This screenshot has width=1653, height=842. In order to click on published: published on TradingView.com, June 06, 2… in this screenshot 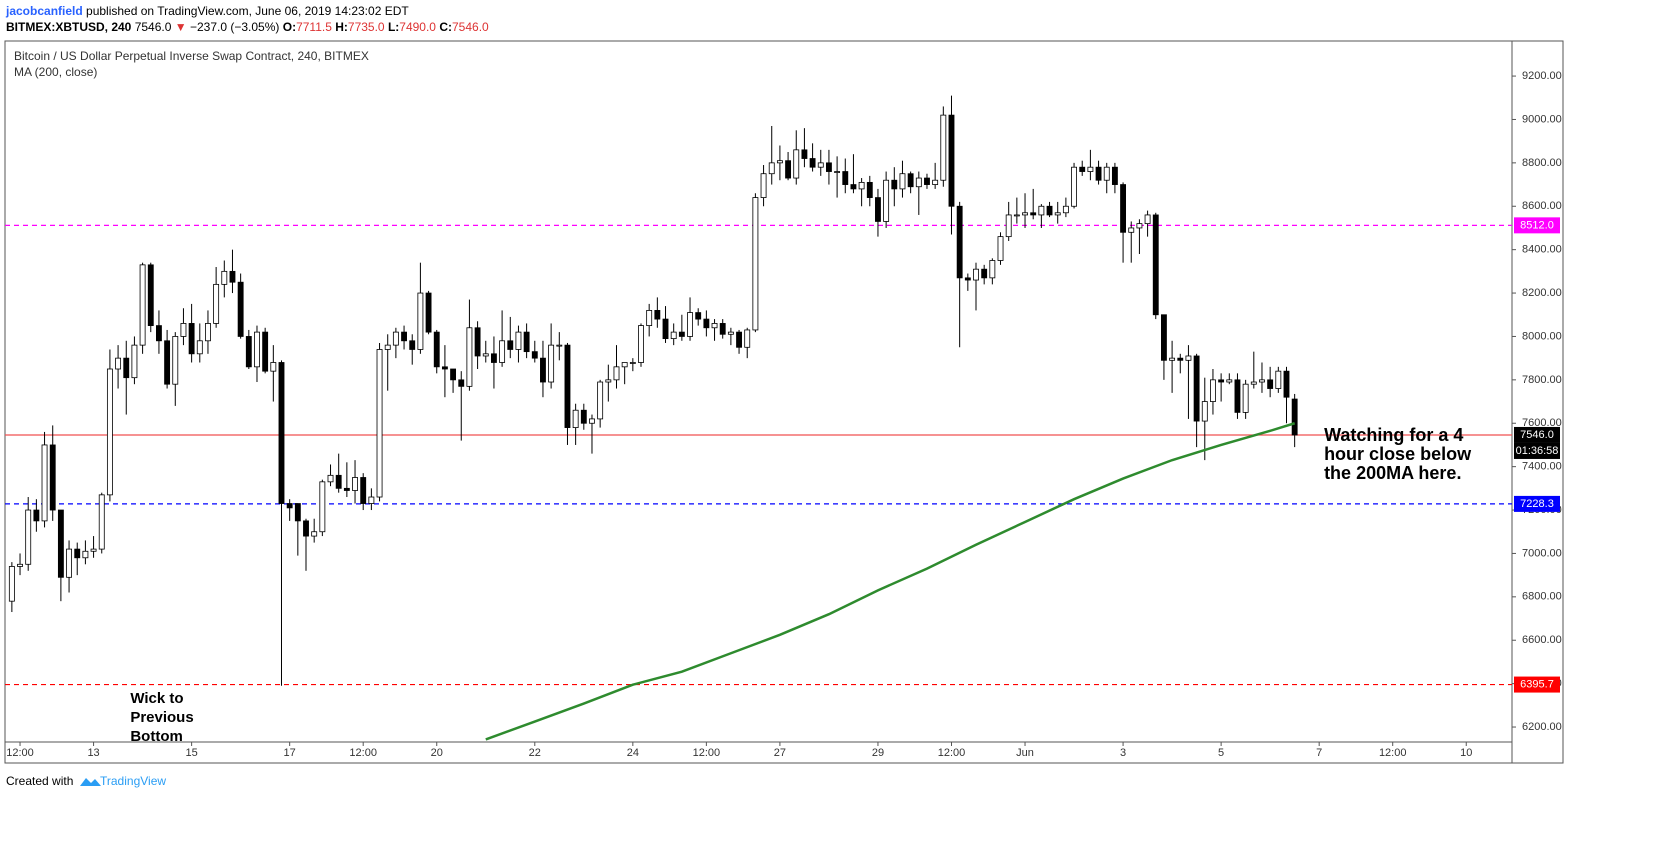, I will do `click(247, 11)`.